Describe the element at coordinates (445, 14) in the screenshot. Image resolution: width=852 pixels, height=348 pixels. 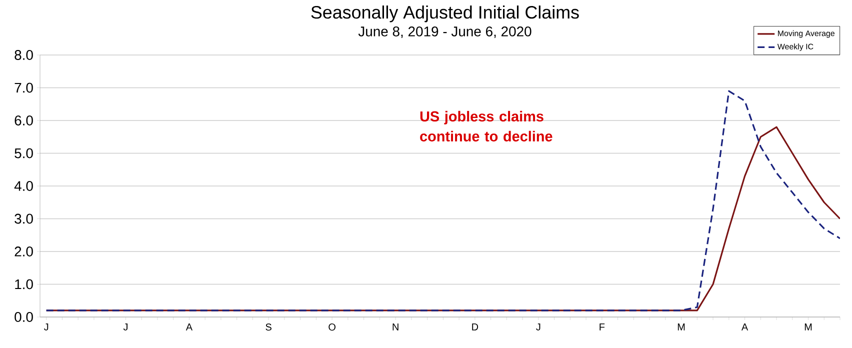
I see `chart-title: Seasonally Adjusted Initial Claims` at that location.